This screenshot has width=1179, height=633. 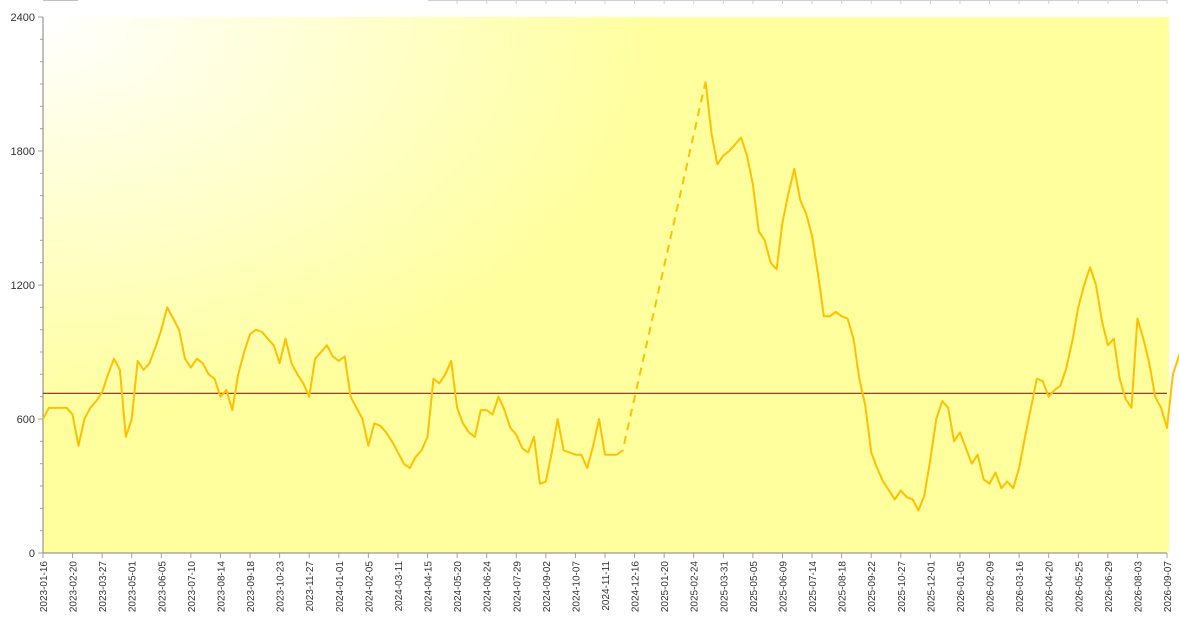 What do you see at coordinates (23, 152) in the screenshot?
I see `y-tick-label: 1800` at bounding box center [23, 152].